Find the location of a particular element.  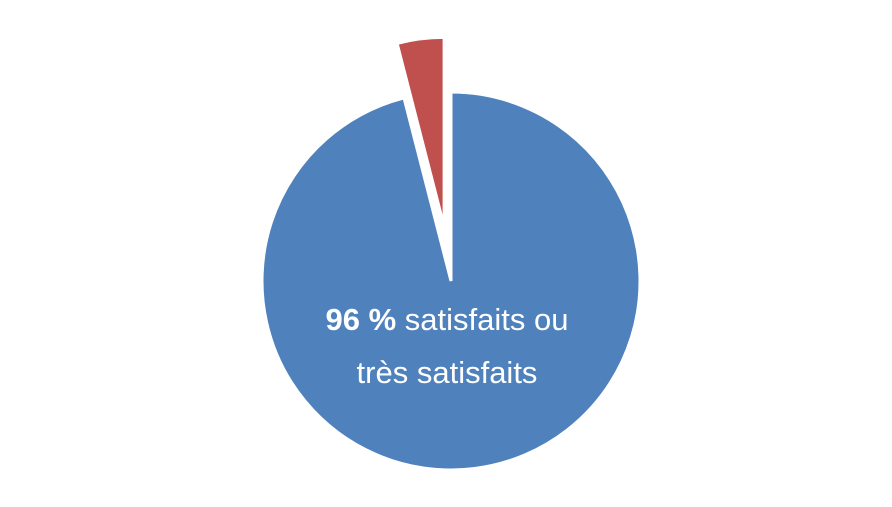

pie-annotation-value: 96 % is located at coordinates (361, 319).